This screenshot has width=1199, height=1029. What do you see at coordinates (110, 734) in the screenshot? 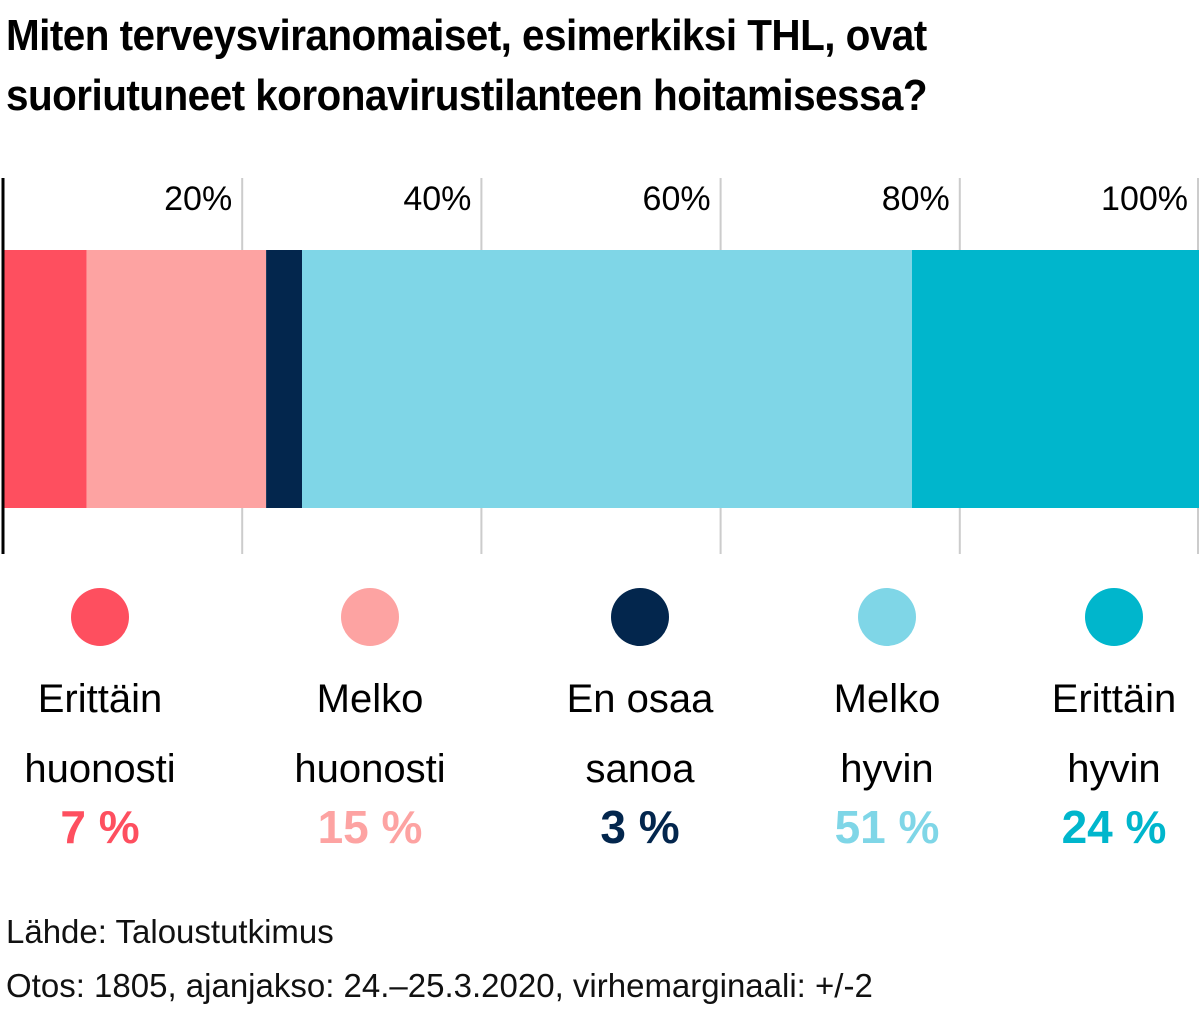
I see `legend-label: Erittäin huonosti` at bounding box center [110, 734].